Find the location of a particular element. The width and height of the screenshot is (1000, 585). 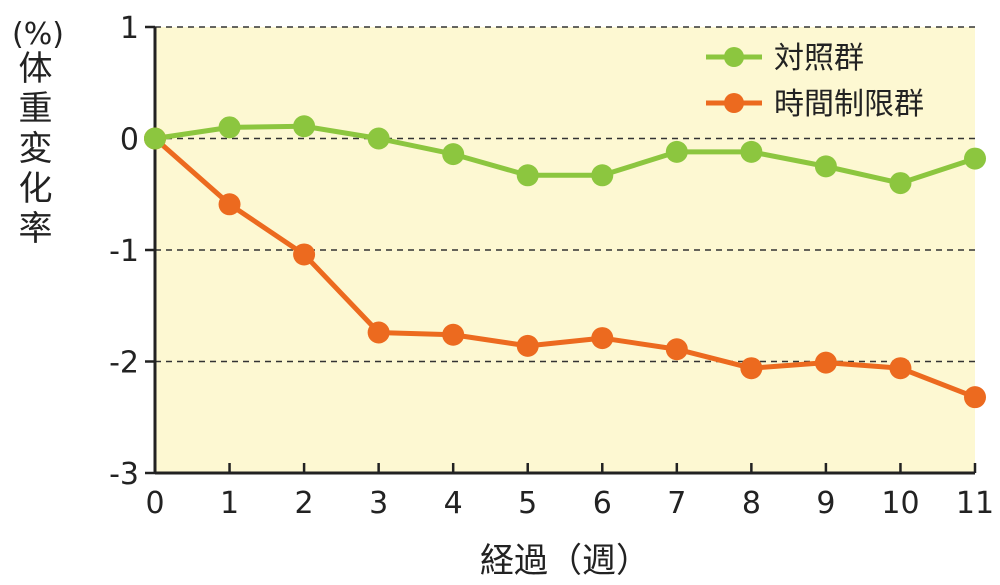

legend-label: 対照群 is located at coordinates (819, 58).